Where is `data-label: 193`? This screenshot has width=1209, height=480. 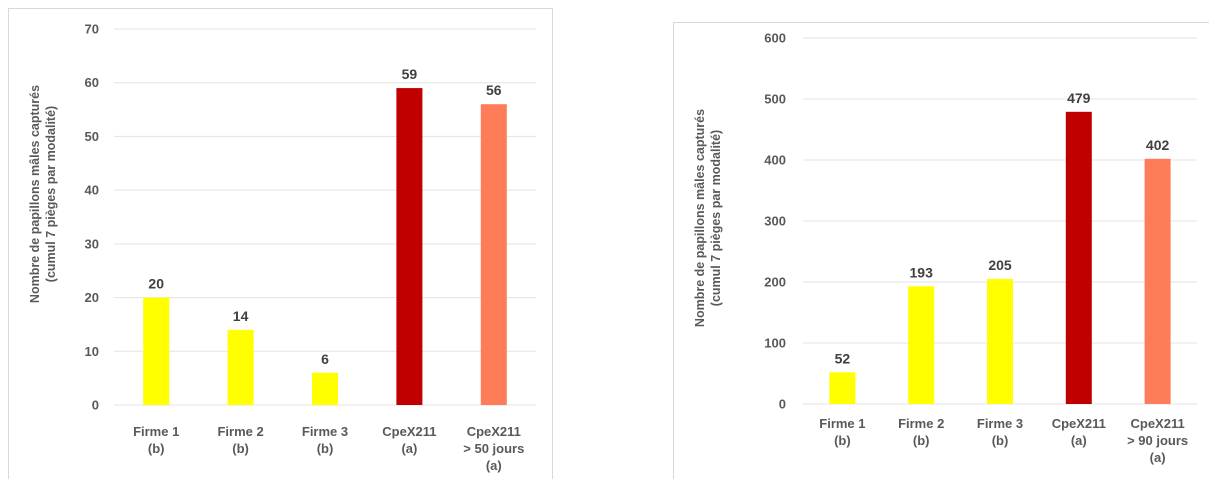
data-label: 193 is located at coordinates (922, 272).